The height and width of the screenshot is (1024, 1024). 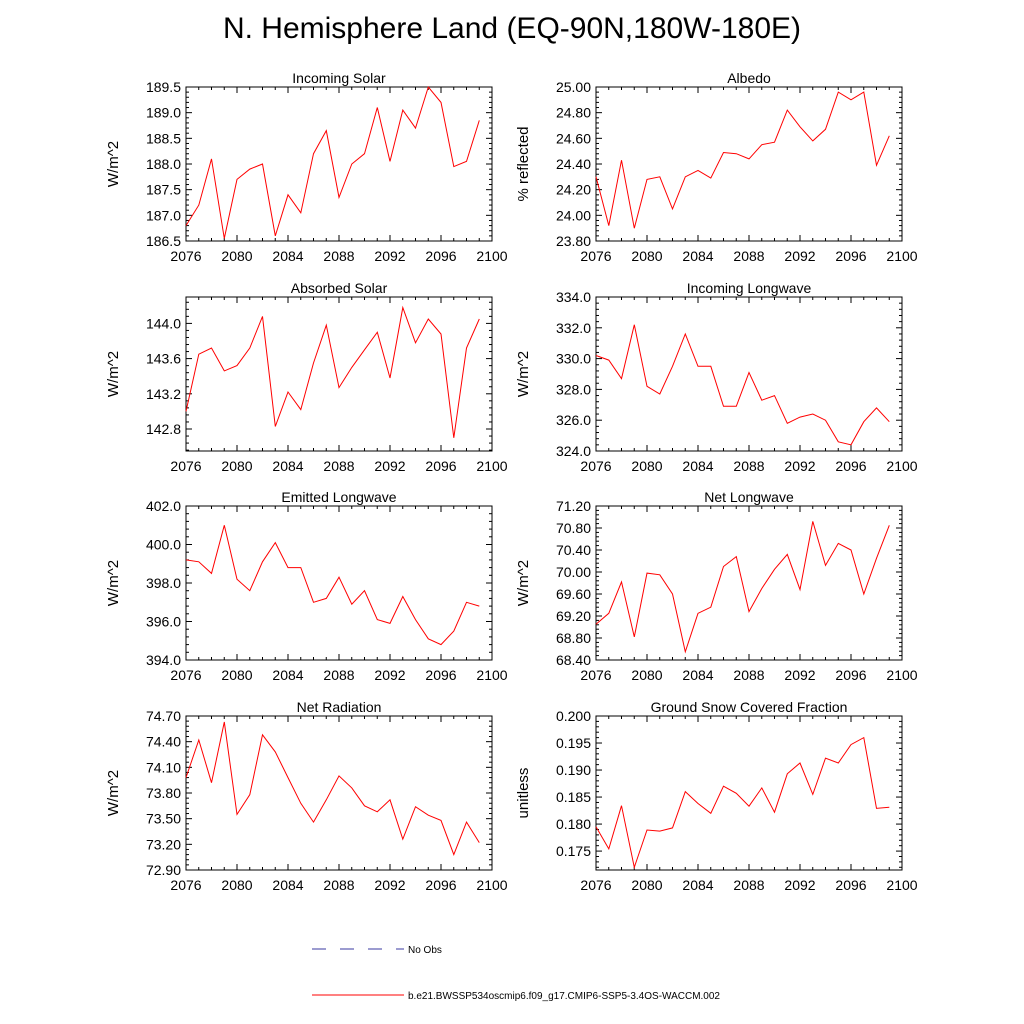 What do you see at coordinates (573, 87) in the screenshot?
I see `y-tick-label: 25.00` at bounding box center [573, 87].